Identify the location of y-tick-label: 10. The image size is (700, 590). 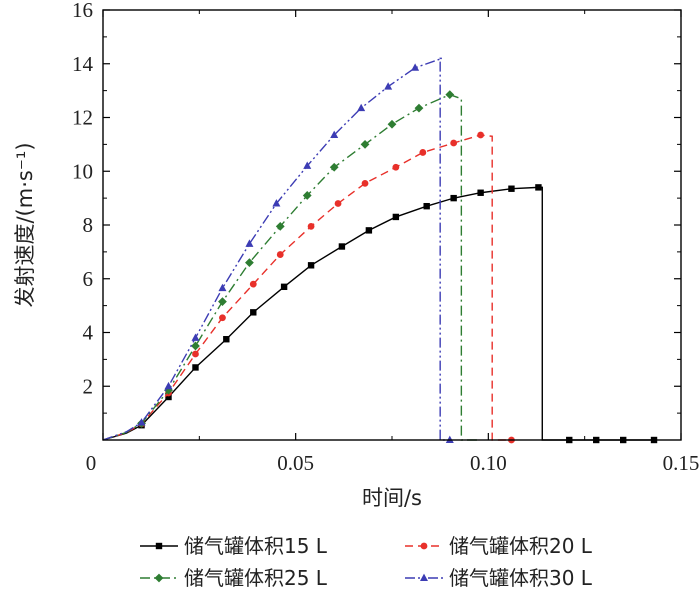
(82, 171).